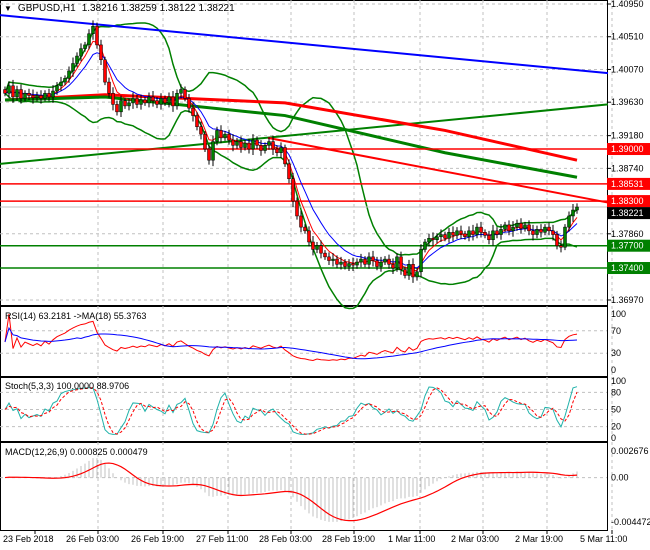 This screenshot has height=550, width=650. What do you see at coordinates (627, 168) in the screenshot?
I see `price-tick-label: 1.38740` at bounding box center [627, 168].